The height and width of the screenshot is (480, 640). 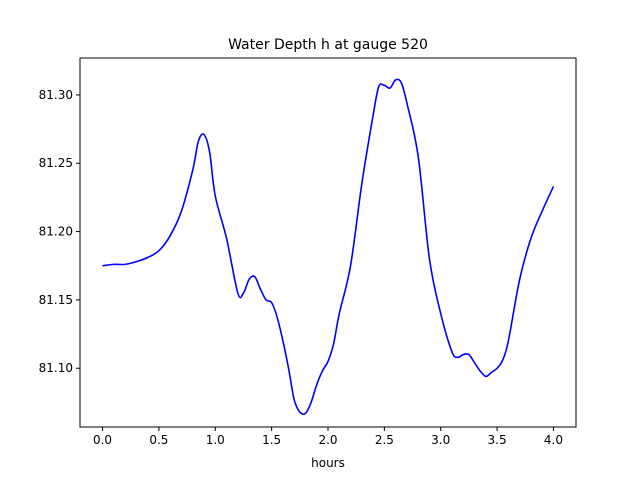 What do you see at coordinates (271, 440) in the screenshot?
I see `x-tick-label: 1.5` at bounding box center [271, 440].